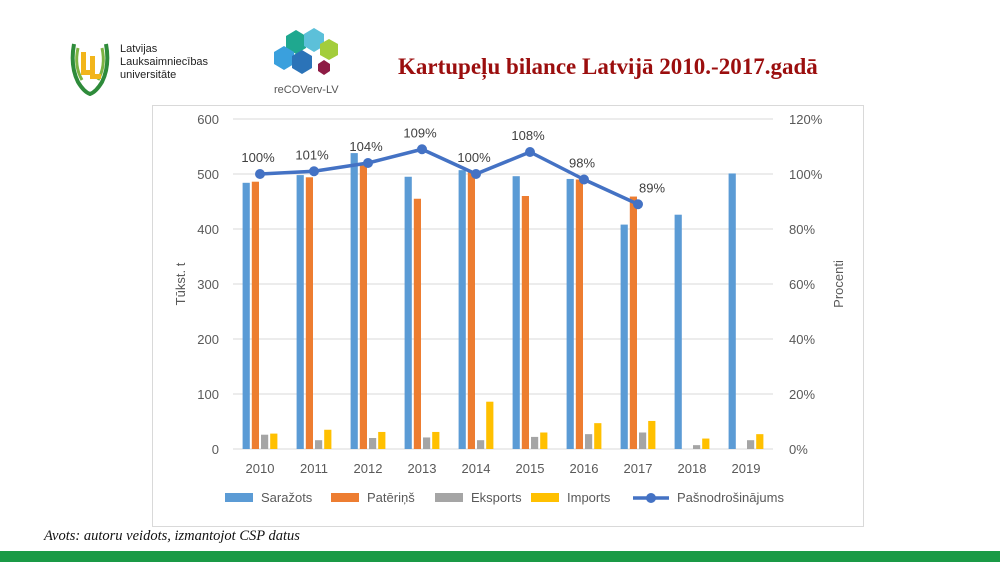  Describe the element at coordinates (802, 394) in the screenshot. I see `y-right-tick-label: 20%` at that location.